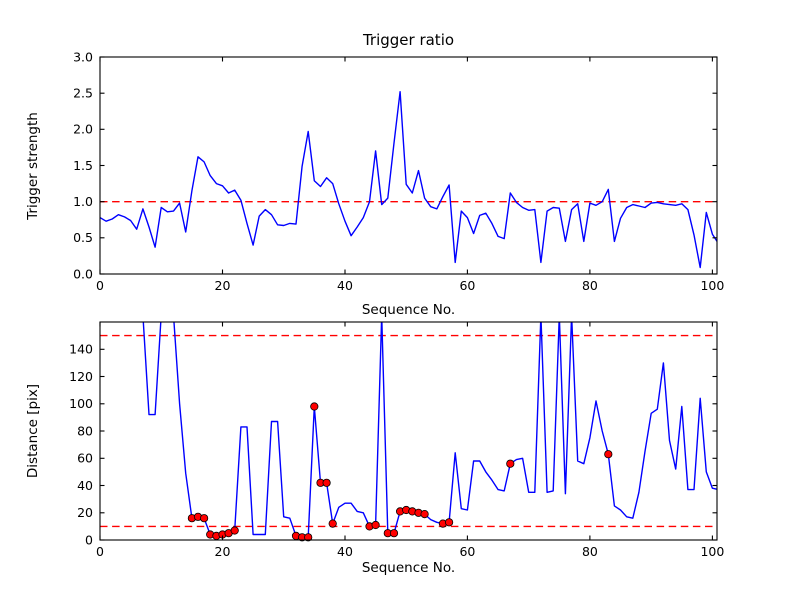 The width and height of the screenshot is (800, 600). Describe the element at coordinates (408, 310) in the screenshot. I see `top-x-axis-label: Sequence No.` at that location.